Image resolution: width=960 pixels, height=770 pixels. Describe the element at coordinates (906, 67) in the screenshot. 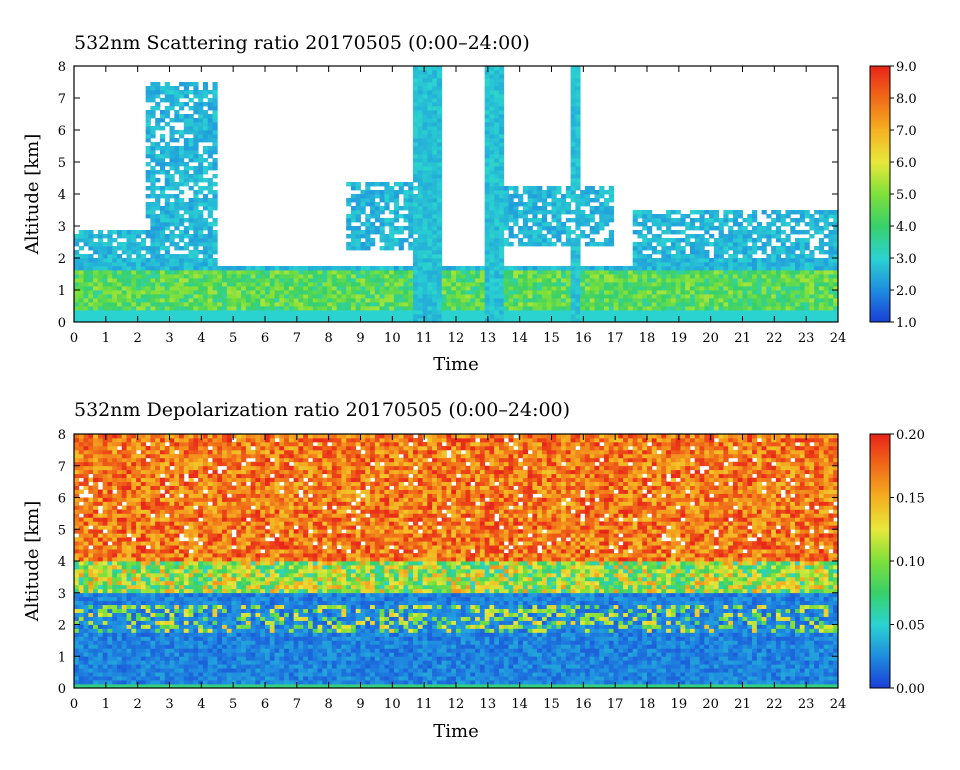

I see `colorbar-tick-label: 9.0` at that location.